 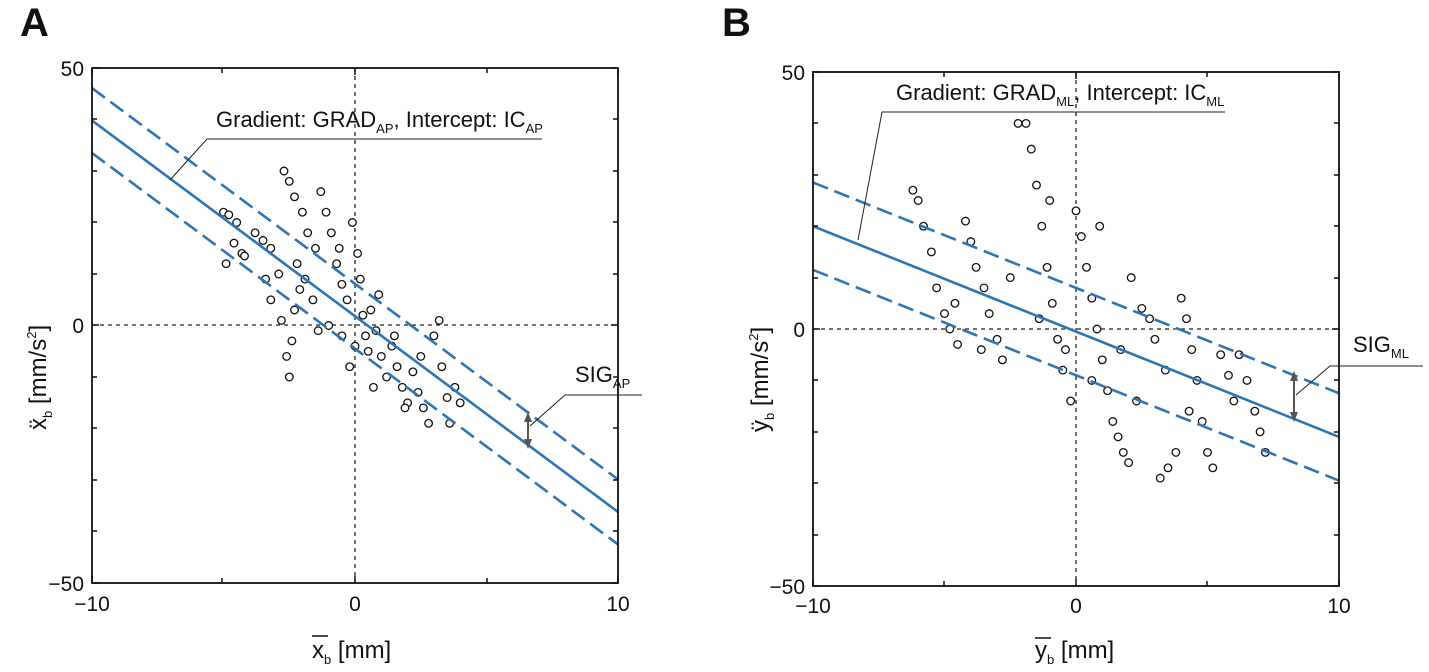 What do you see at coordinates (787, 587) in the screenshot?
I see `y-tick-label-b-neg50: −50` at bounding box center [787, 587].